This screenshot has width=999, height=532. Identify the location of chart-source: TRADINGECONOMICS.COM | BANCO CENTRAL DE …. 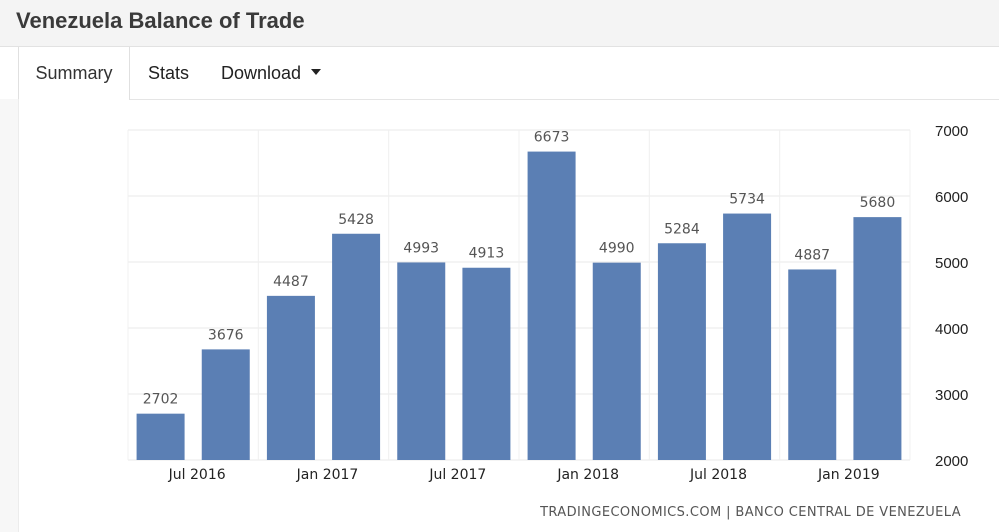
(750, 512).